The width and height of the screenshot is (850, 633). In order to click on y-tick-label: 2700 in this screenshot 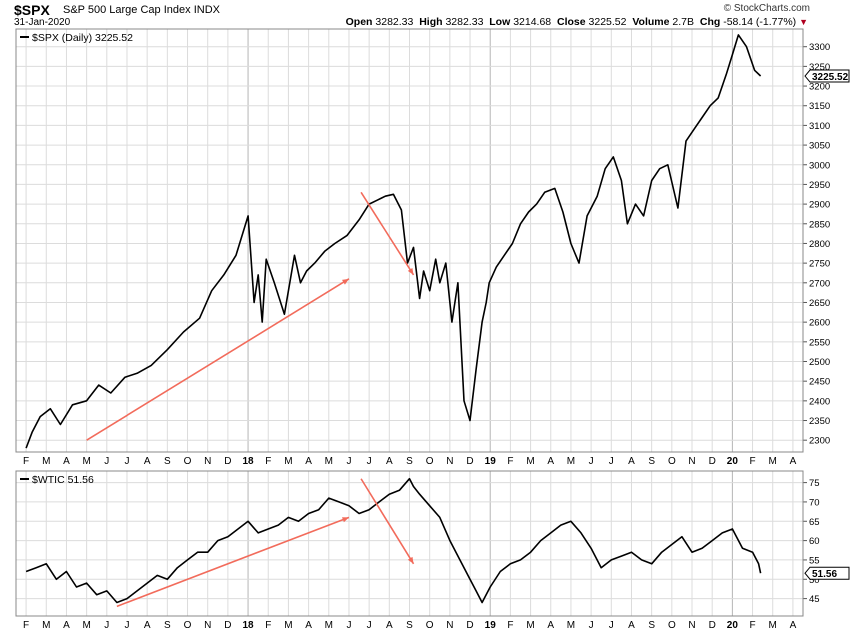, I will do `click(819, 283)`.